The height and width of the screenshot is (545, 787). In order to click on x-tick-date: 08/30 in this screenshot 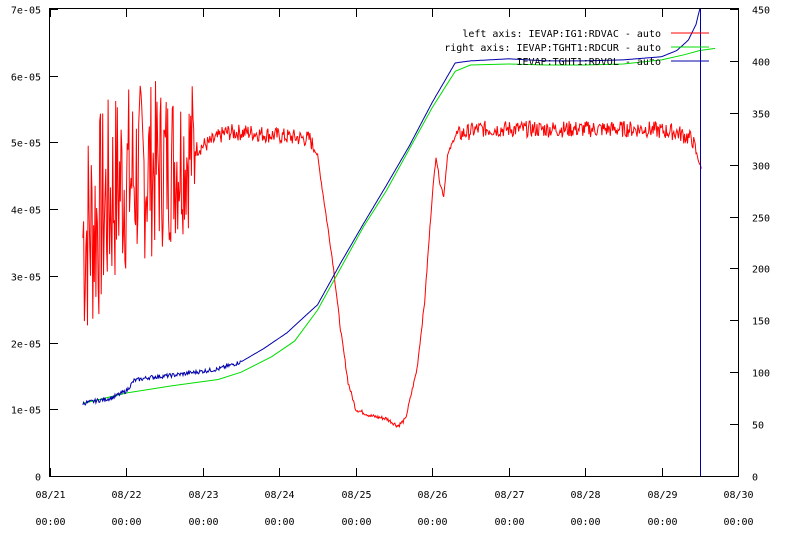, I will do `click(738, 495)`.